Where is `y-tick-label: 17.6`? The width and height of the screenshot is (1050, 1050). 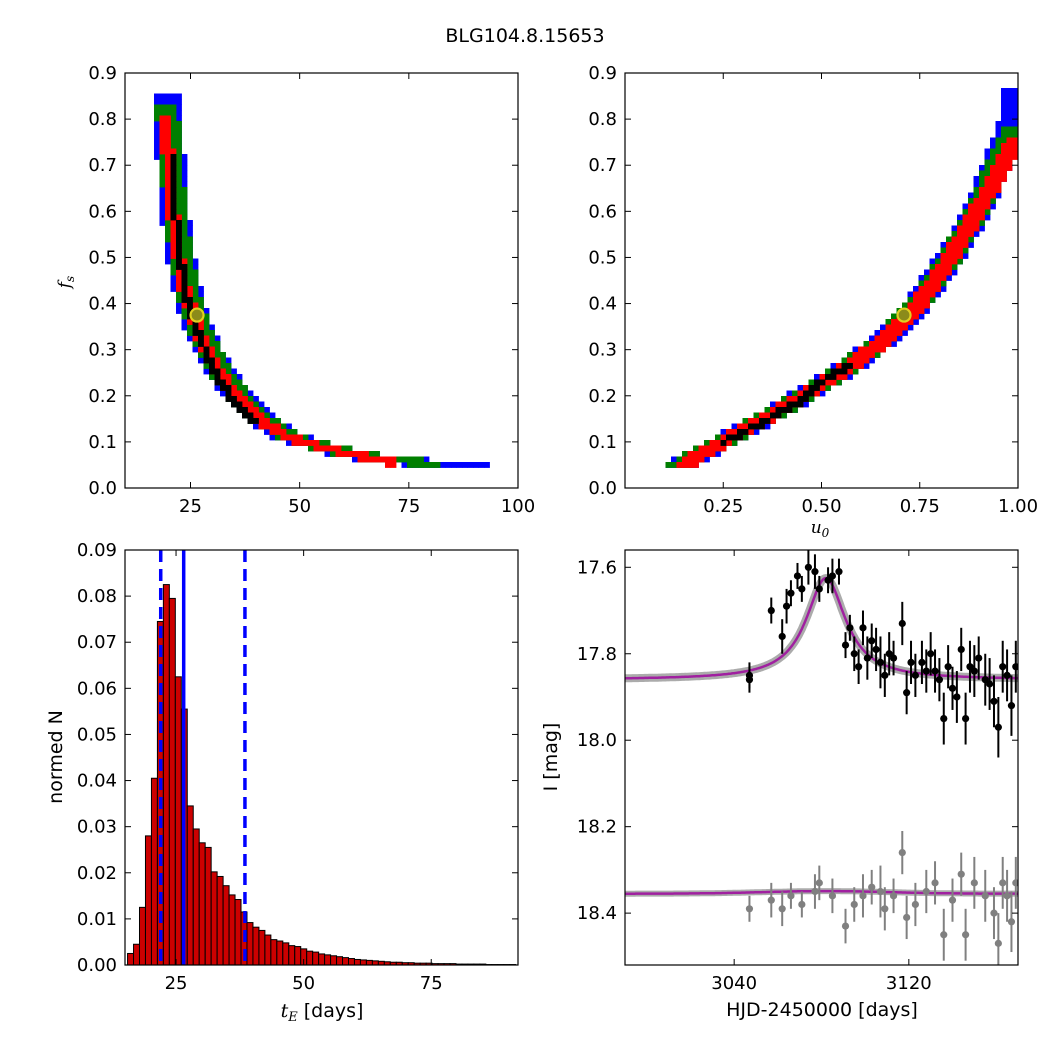
y-tick-label: 17.6 is located at coordinates (597, 567).